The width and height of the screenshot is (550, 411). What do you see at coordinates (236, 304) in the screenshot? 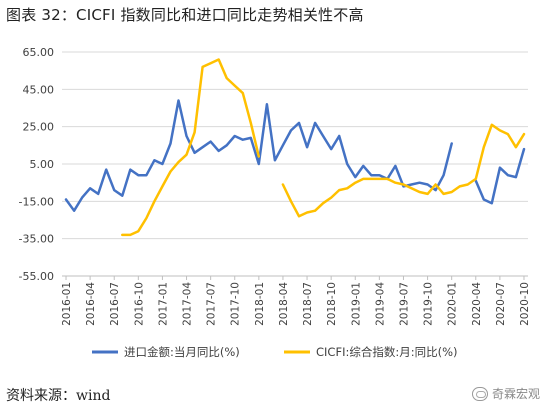
I see `x-tick-label: 2017-10` at bounding box center [236, 304].